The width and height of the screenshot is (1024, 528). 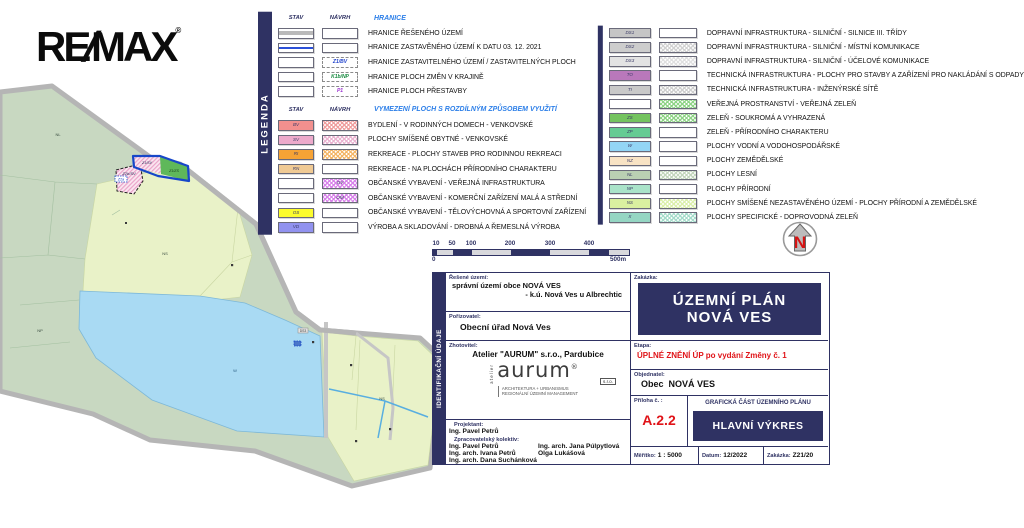 I want to click on legend-row: P1 HRANICE PLOCH PŘESTAVBY, so click(x=438, y=91).